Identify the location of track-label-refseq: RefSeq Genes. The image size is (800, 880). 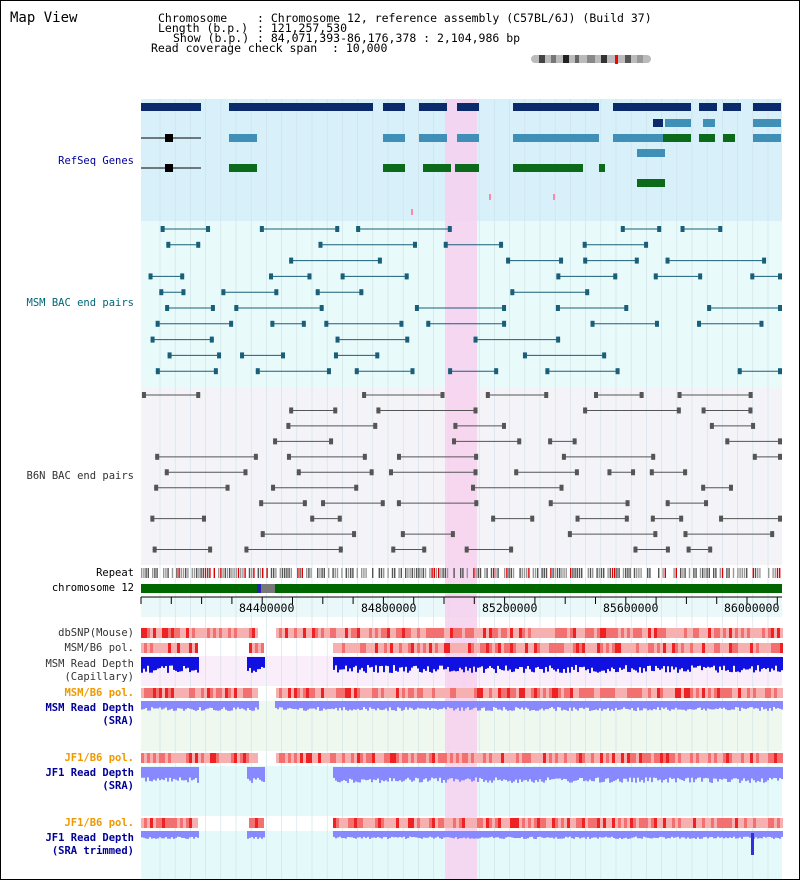
(96, 161).